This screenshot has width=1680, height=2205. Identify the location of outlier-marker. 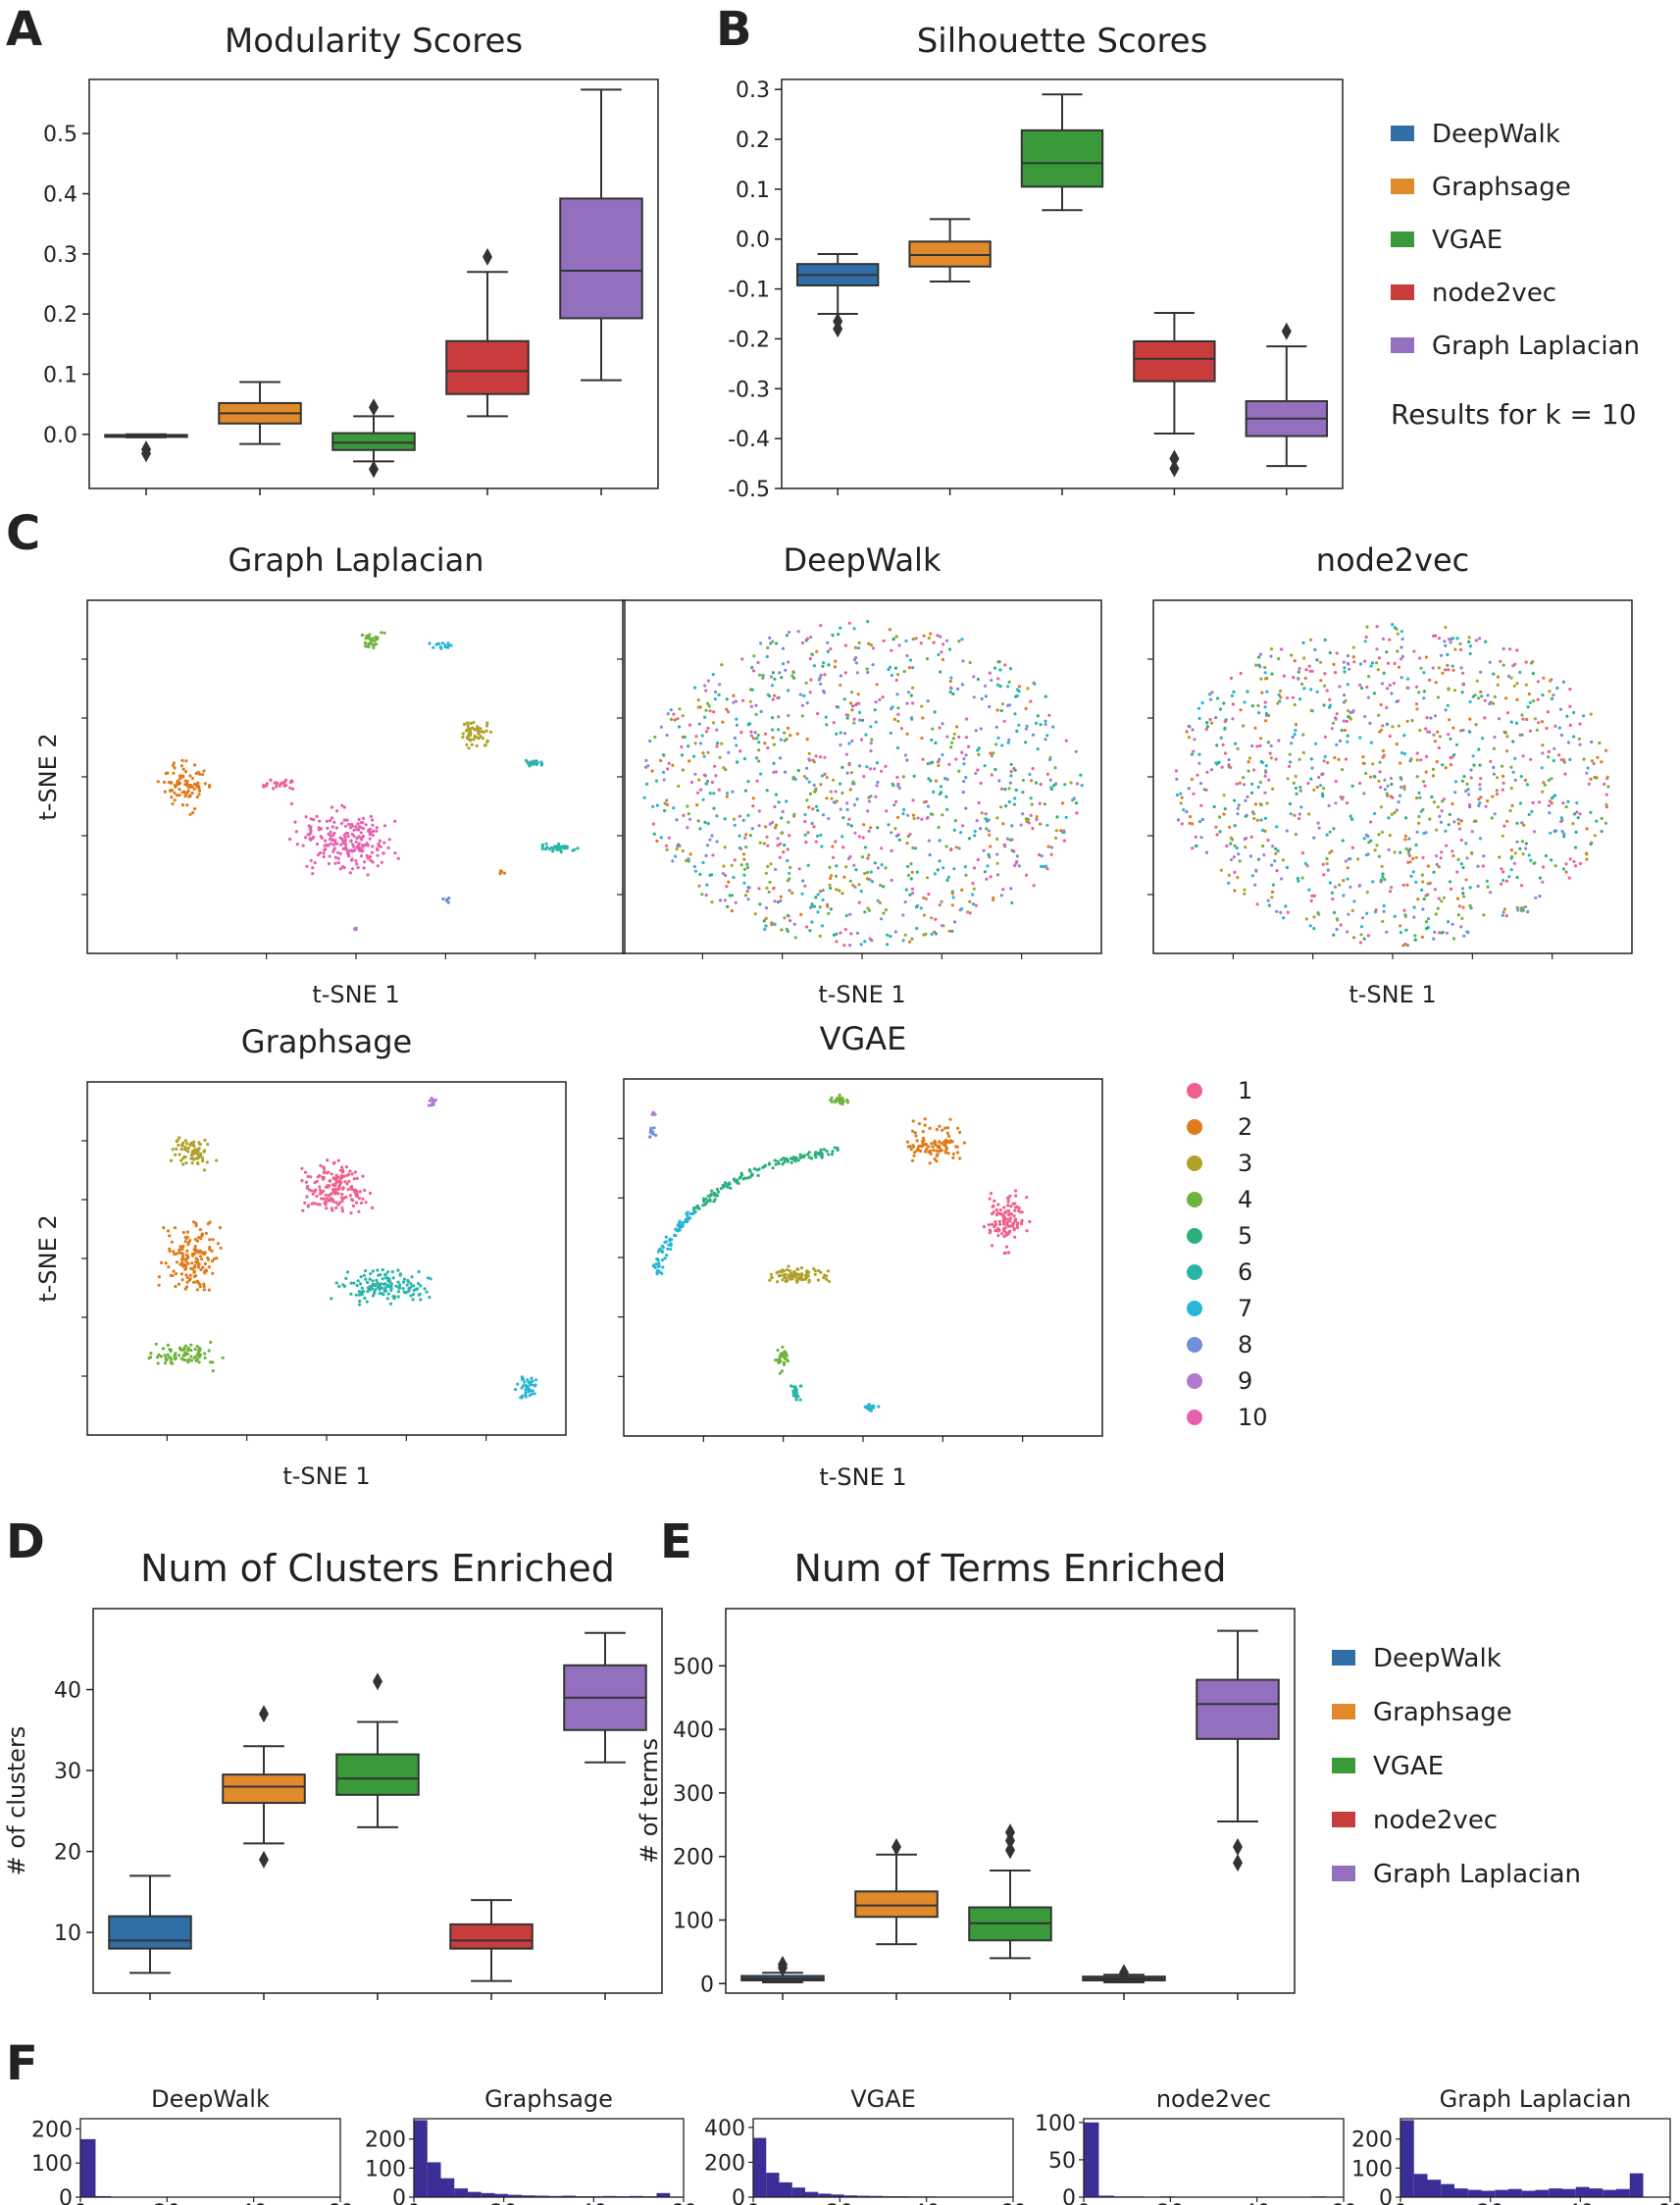
(264, 1714).